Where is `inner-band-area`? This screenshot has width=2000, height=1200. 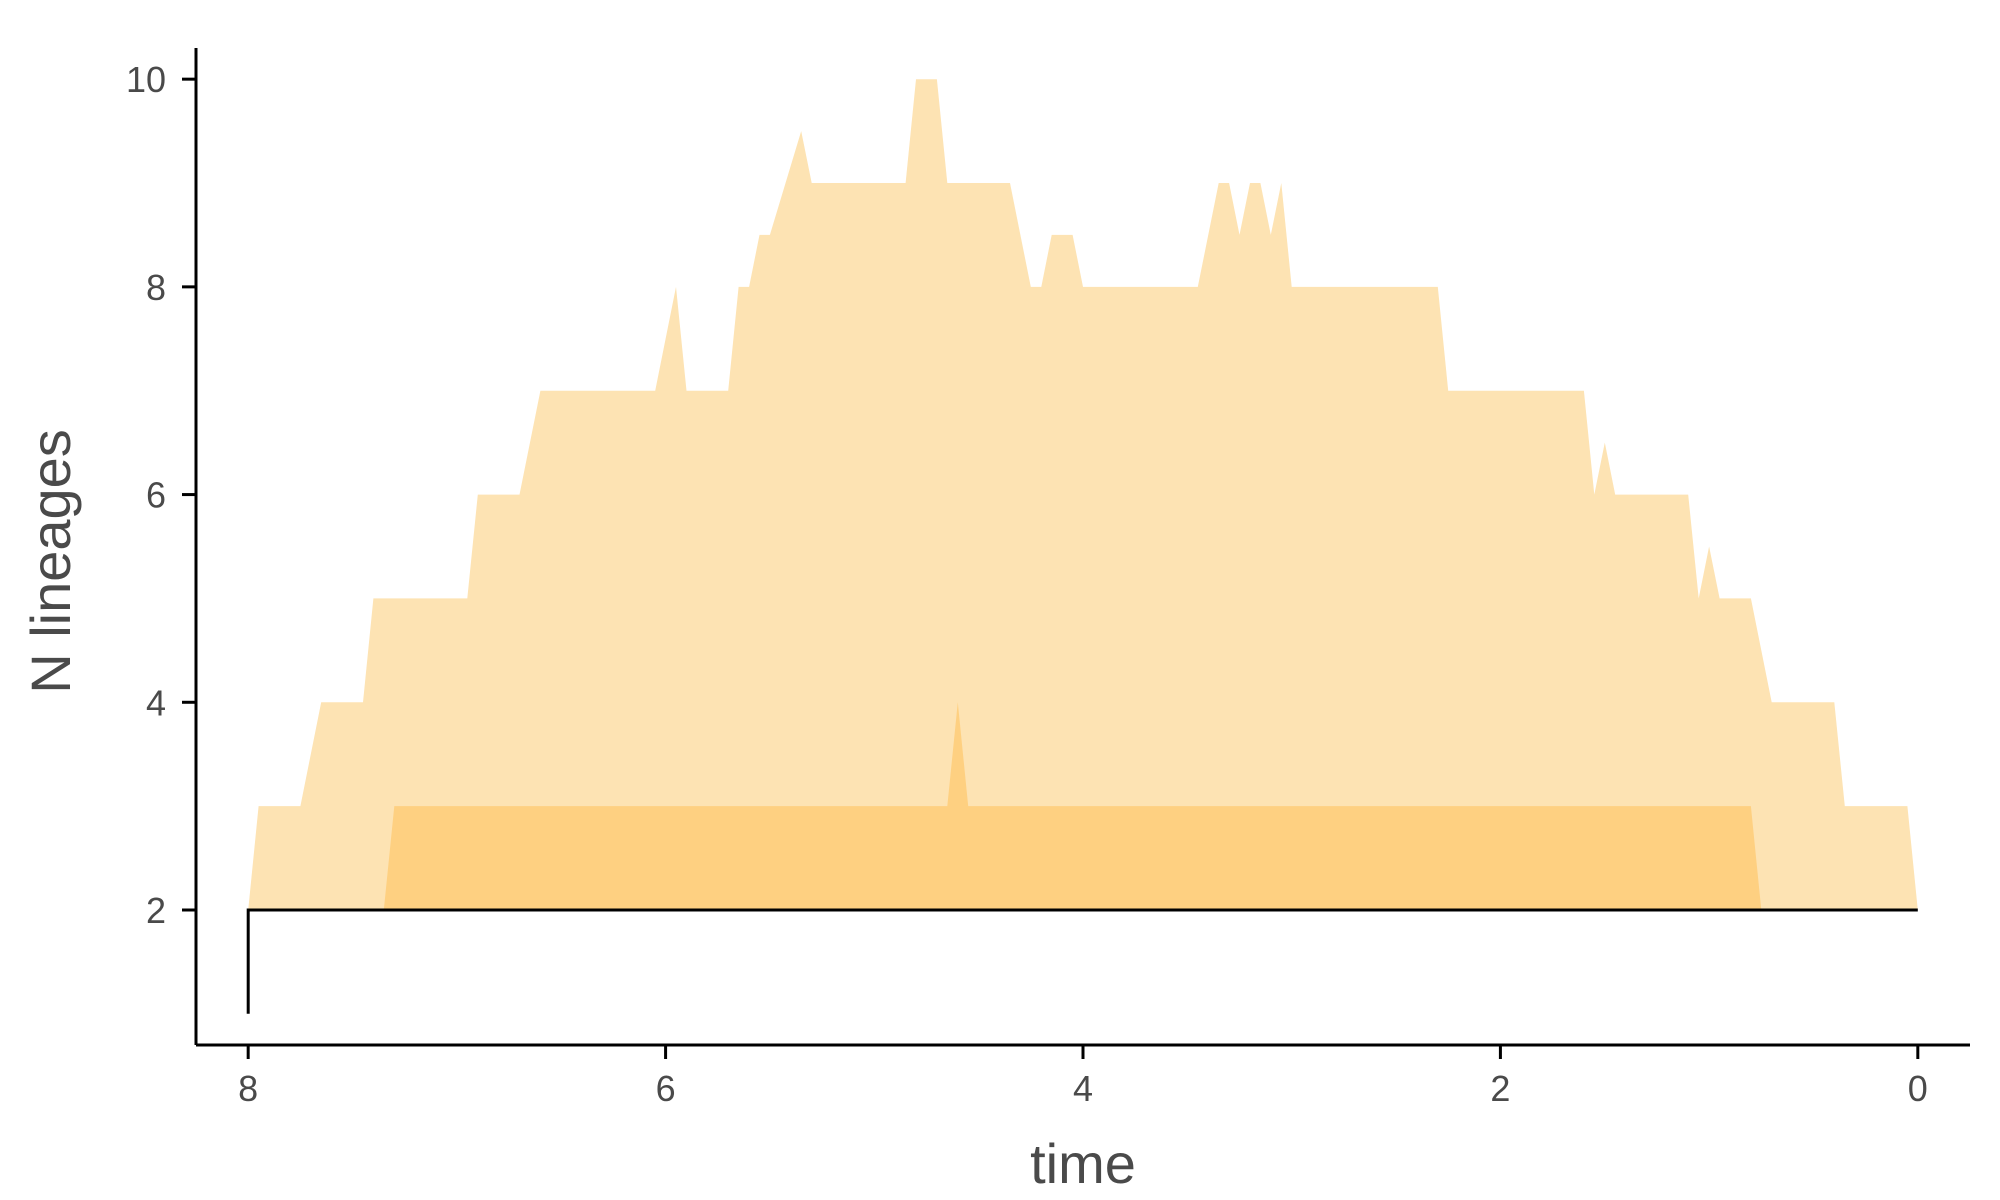 inner-band-area is located at coordinates (1072, 806).